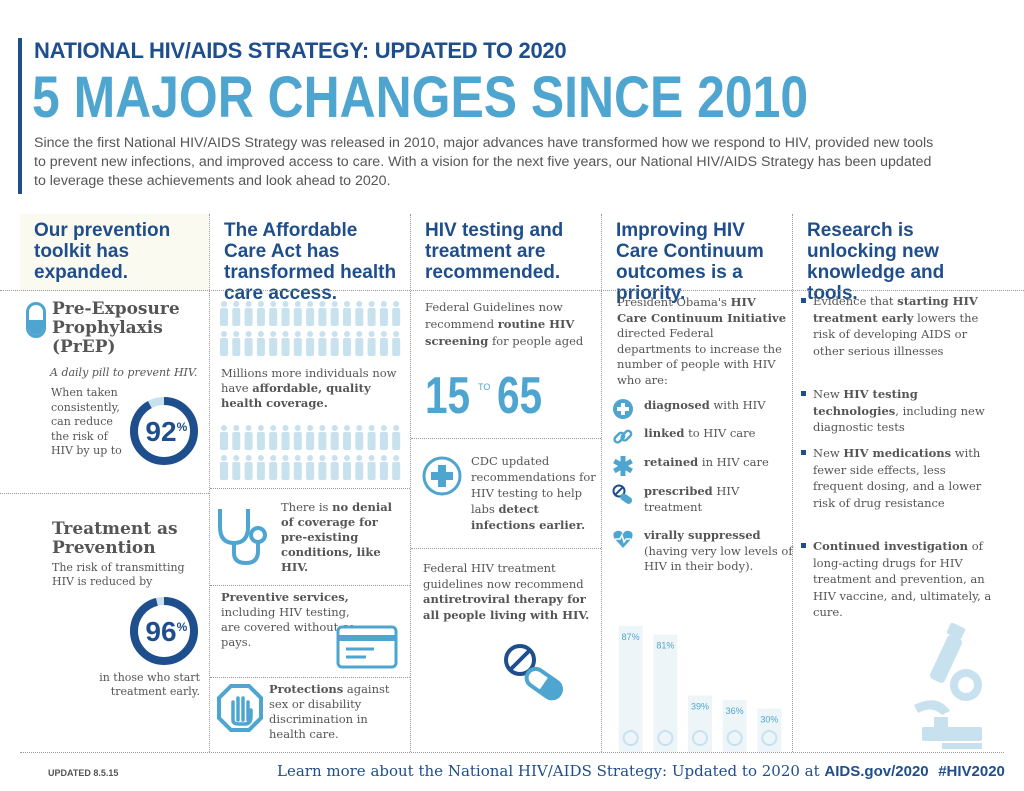 The image size is (1024, 791). Describe the element at coordinates (733, 462) in the screenshot. I see `step-rest: in HIV care` at that location.